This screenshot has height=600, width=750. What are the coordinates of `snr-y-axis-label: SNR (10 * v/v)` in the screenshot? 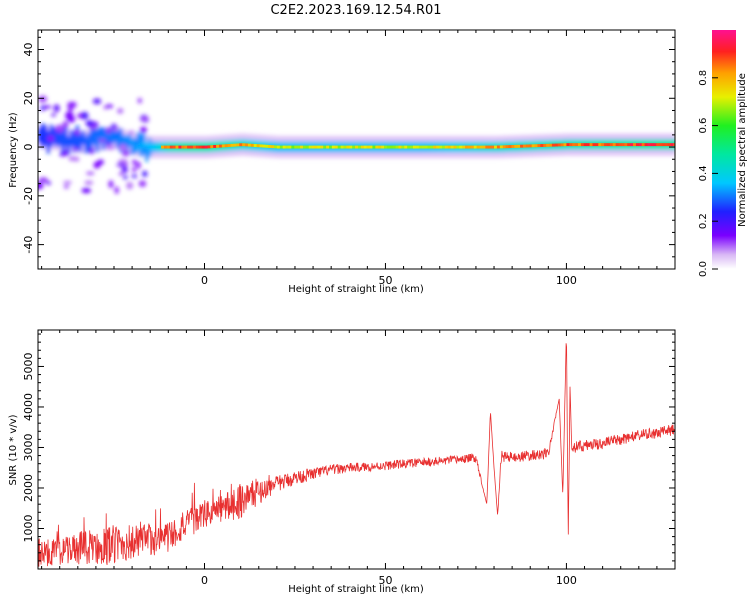 It's located at (13, 449).